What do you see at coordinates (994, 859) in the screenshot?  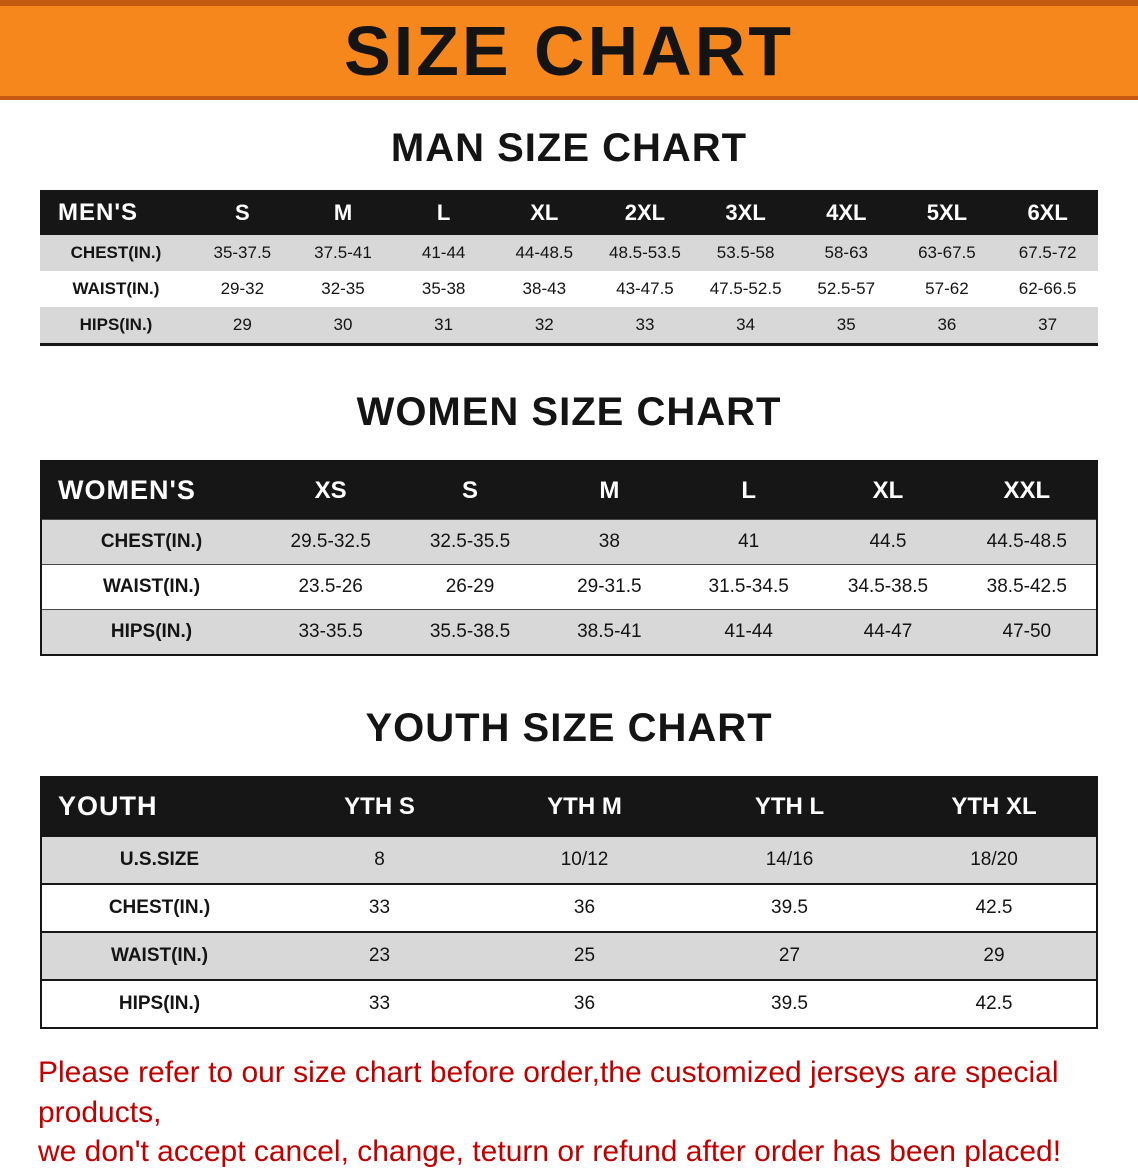 I see `value-cell: 18/20` at bounding box center [994, 859].